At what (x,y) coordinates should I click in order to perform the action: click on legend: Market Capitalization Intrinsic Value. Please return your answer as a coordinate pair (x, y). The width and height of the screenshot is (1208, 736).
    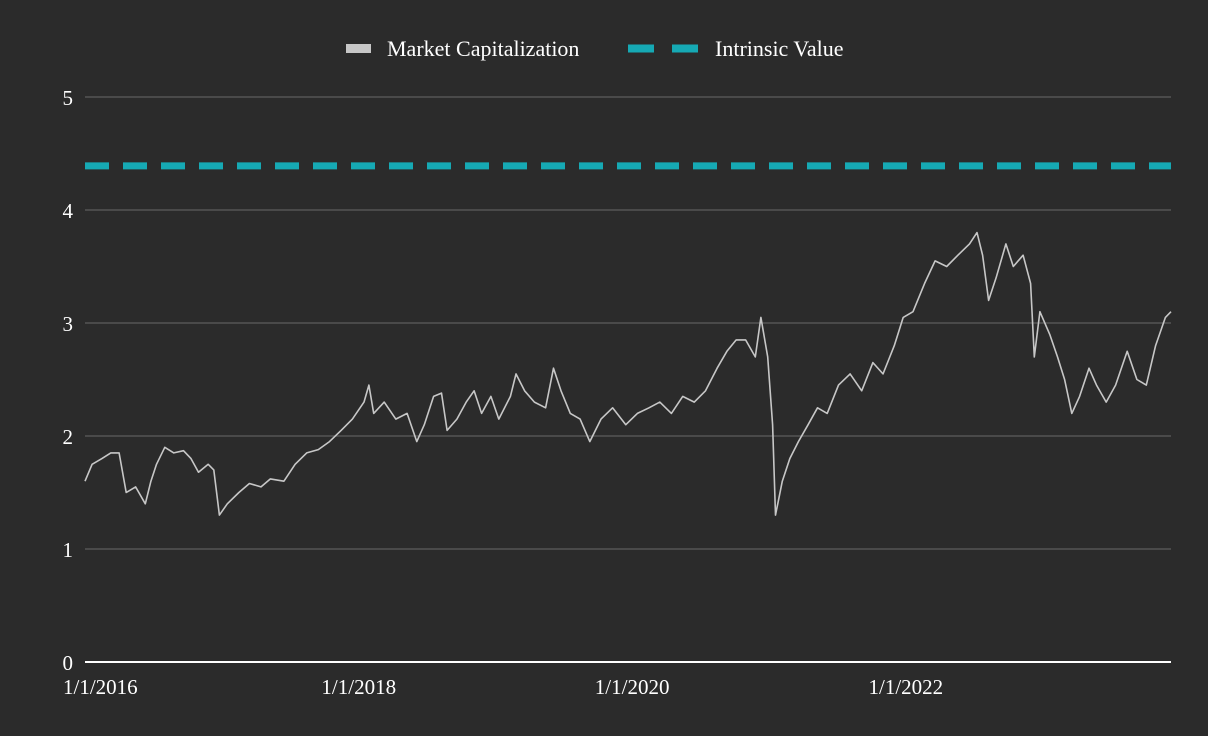
    Looking at the image, I should click on (595, 48).